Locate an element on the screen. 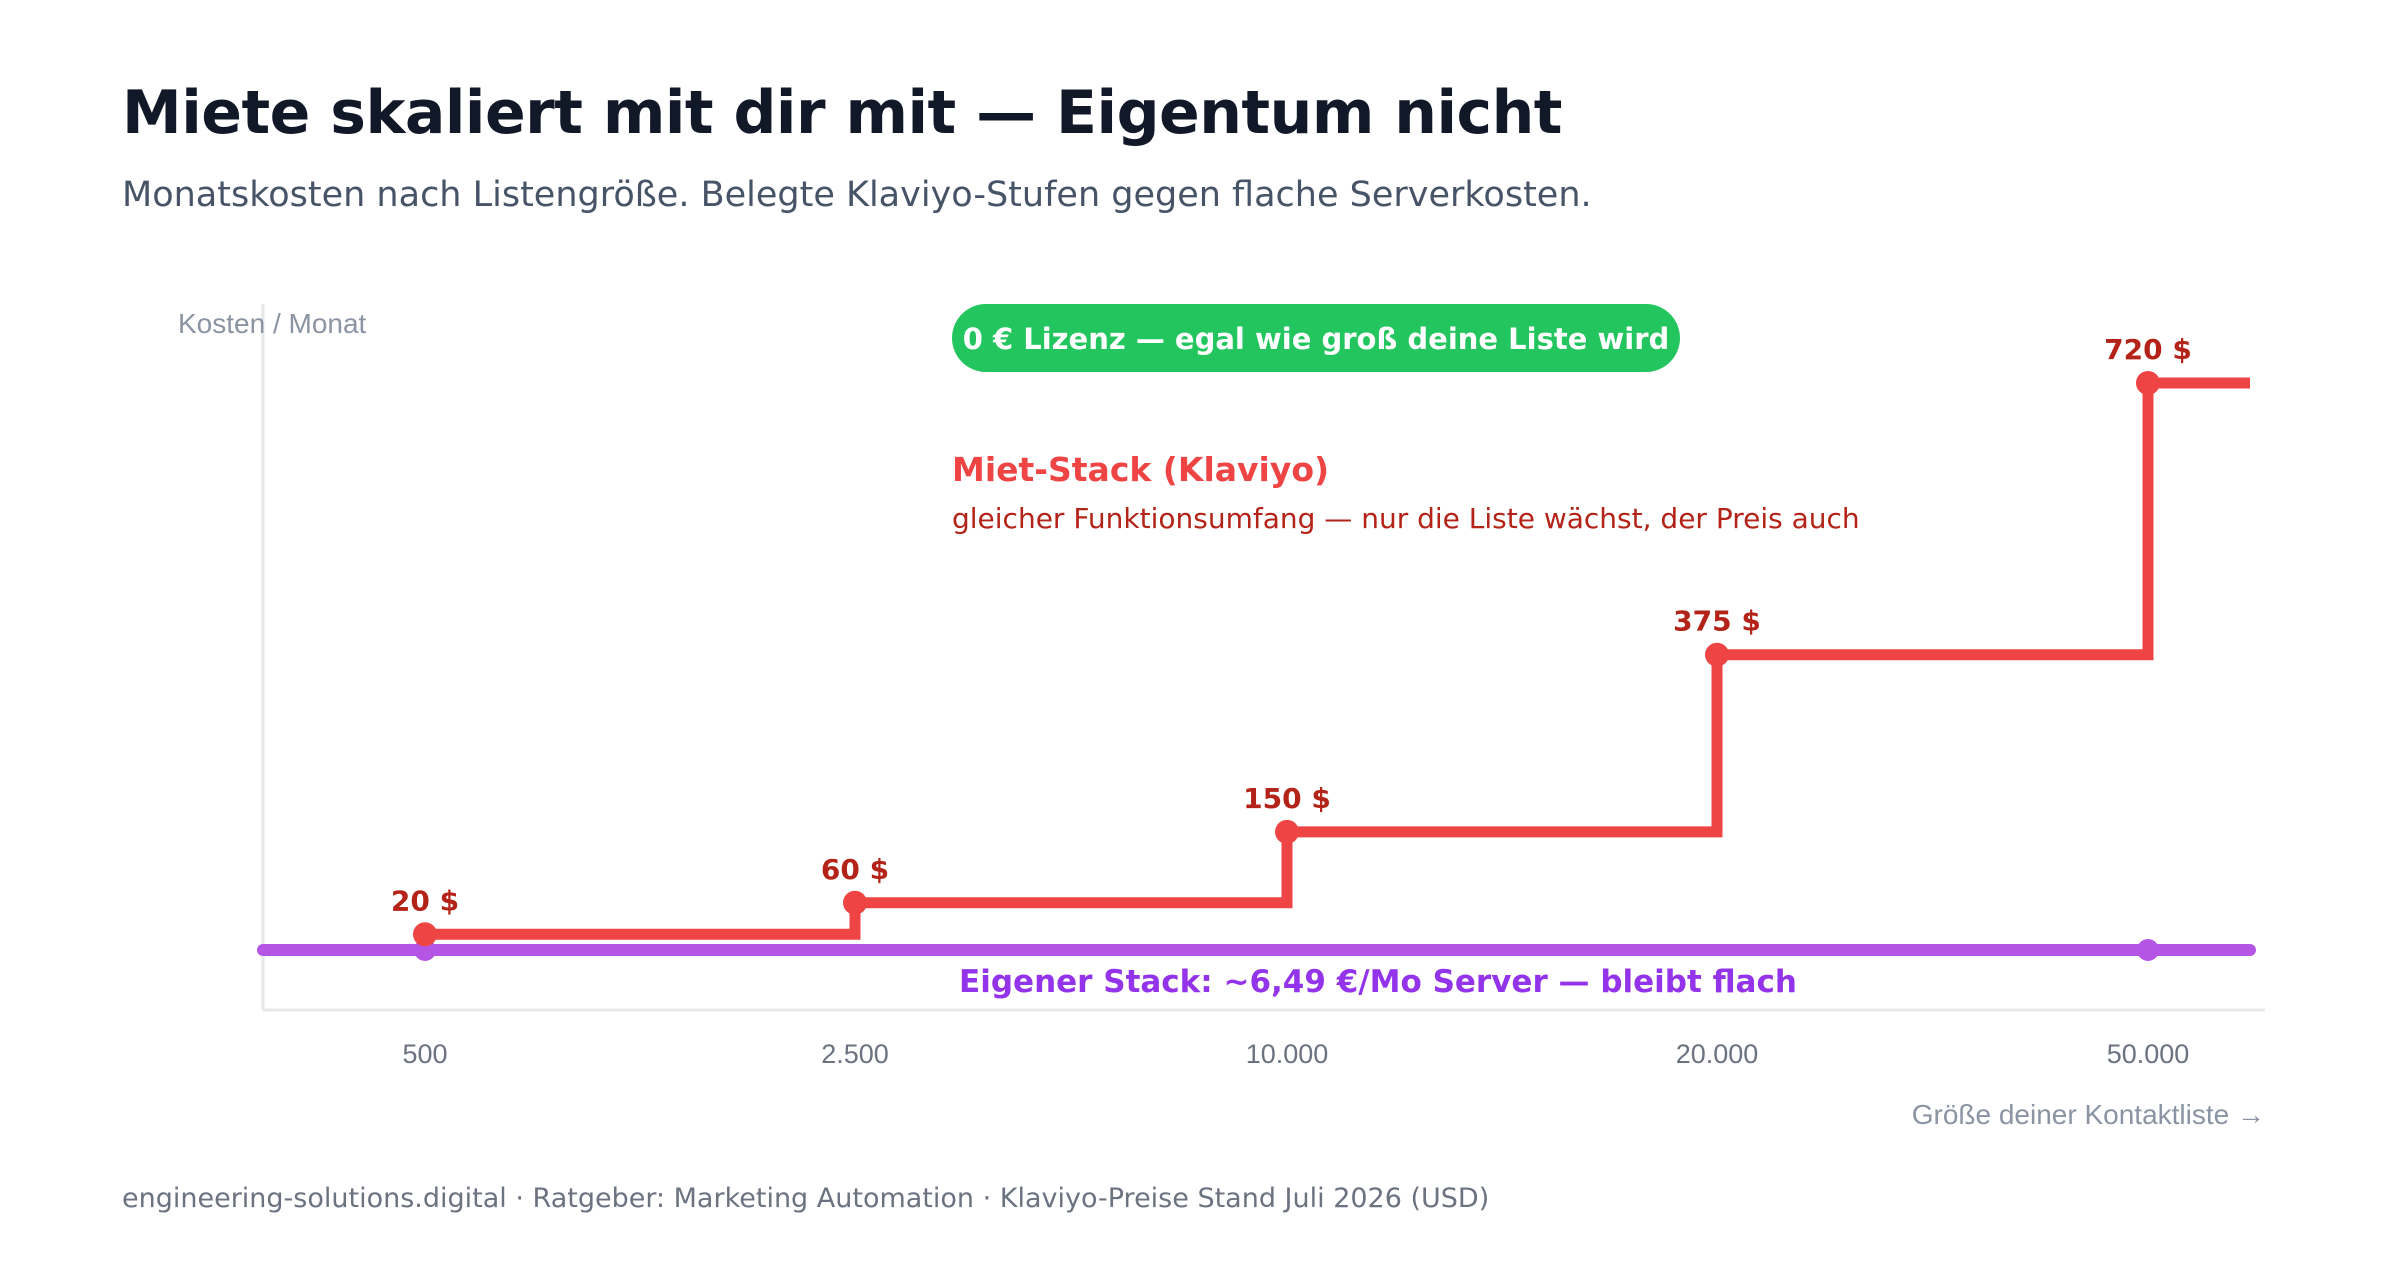 The image size is (2400, 1280). rent-value-label: 375 $ is located at coordinates (1717, 621).